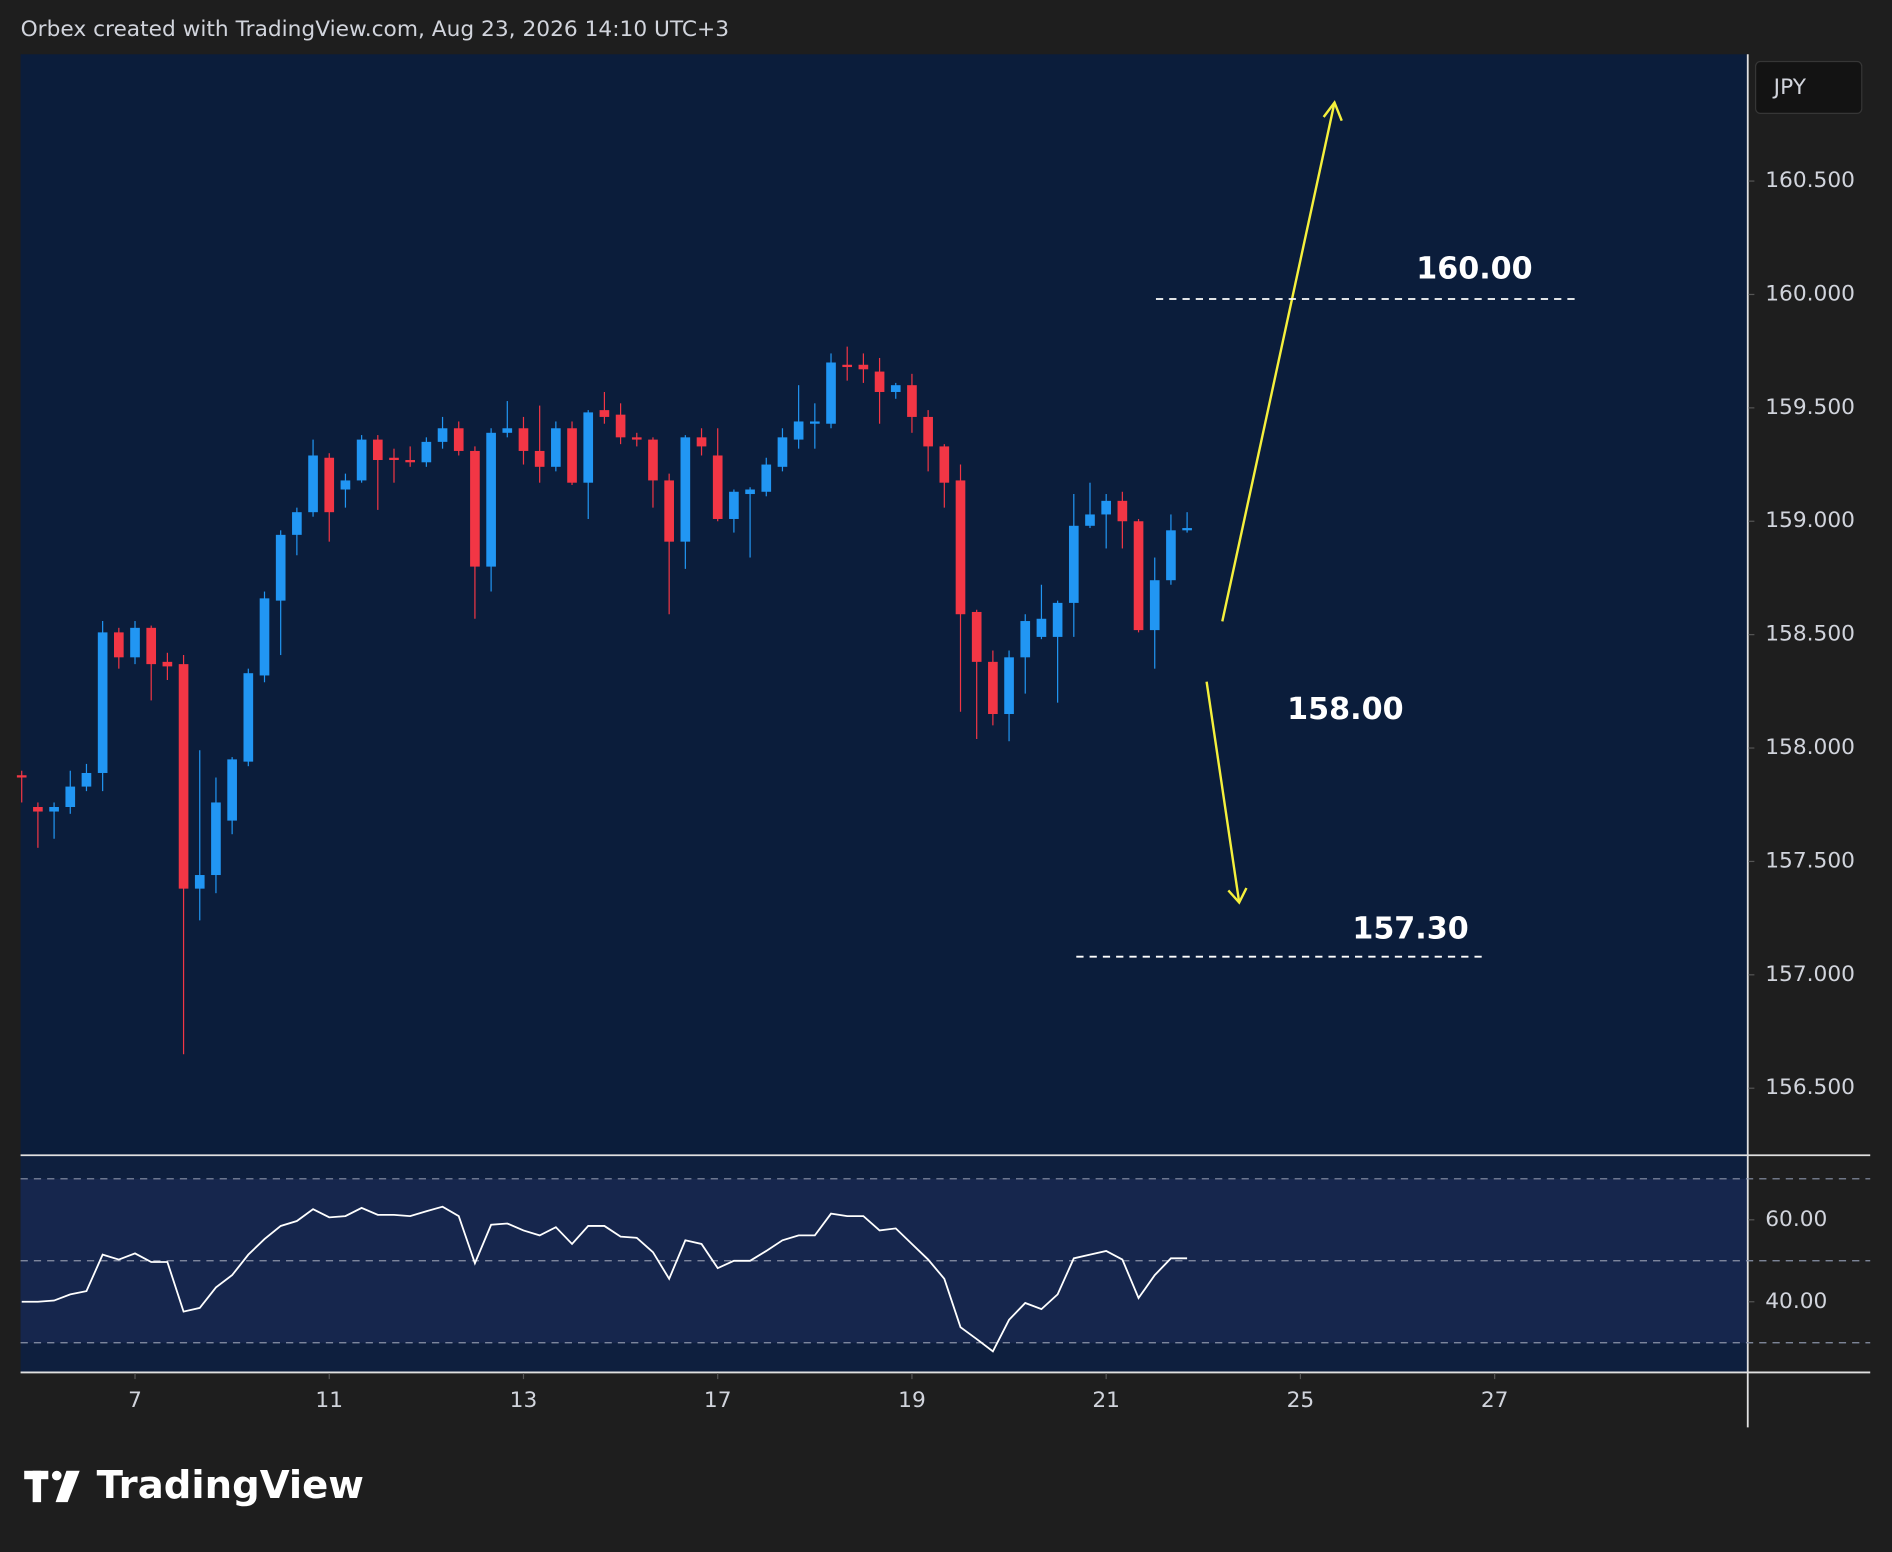  What do you see at coordinates (1810, 1087) in the screenshot?
I see `y-tick-label: 156.500` at bounding box center [1810, 1087].